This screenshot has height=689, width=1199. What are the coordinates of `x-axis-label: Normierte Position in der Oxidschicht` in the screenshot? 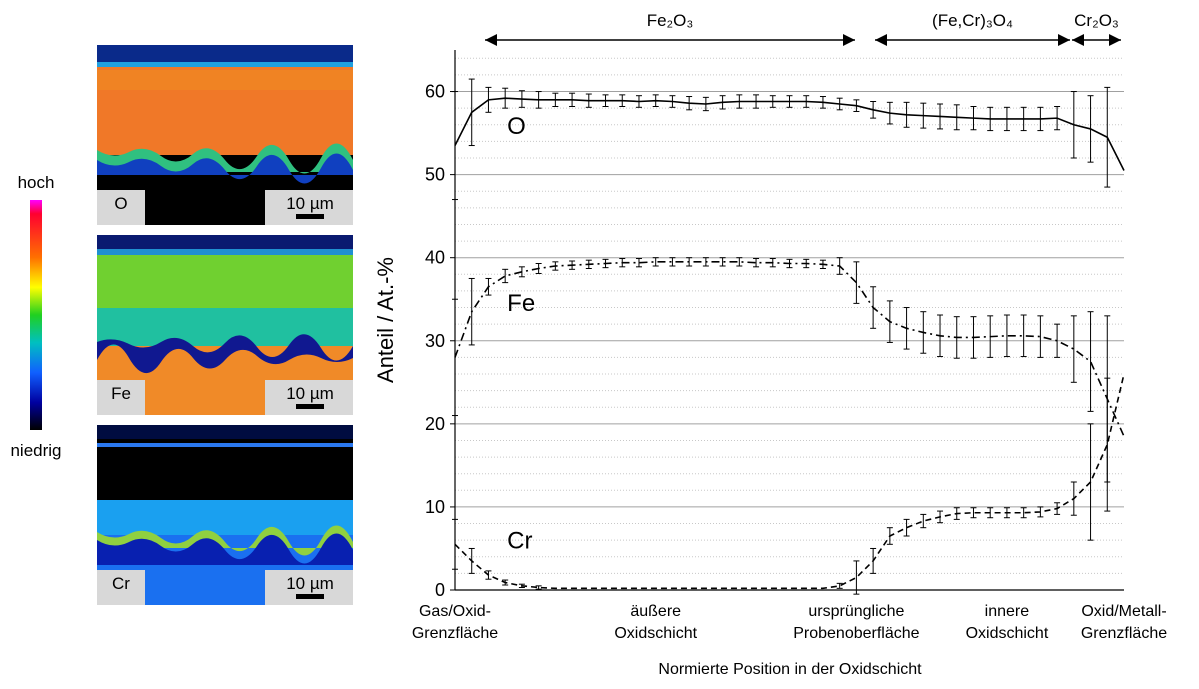 It's located at (790, 669).